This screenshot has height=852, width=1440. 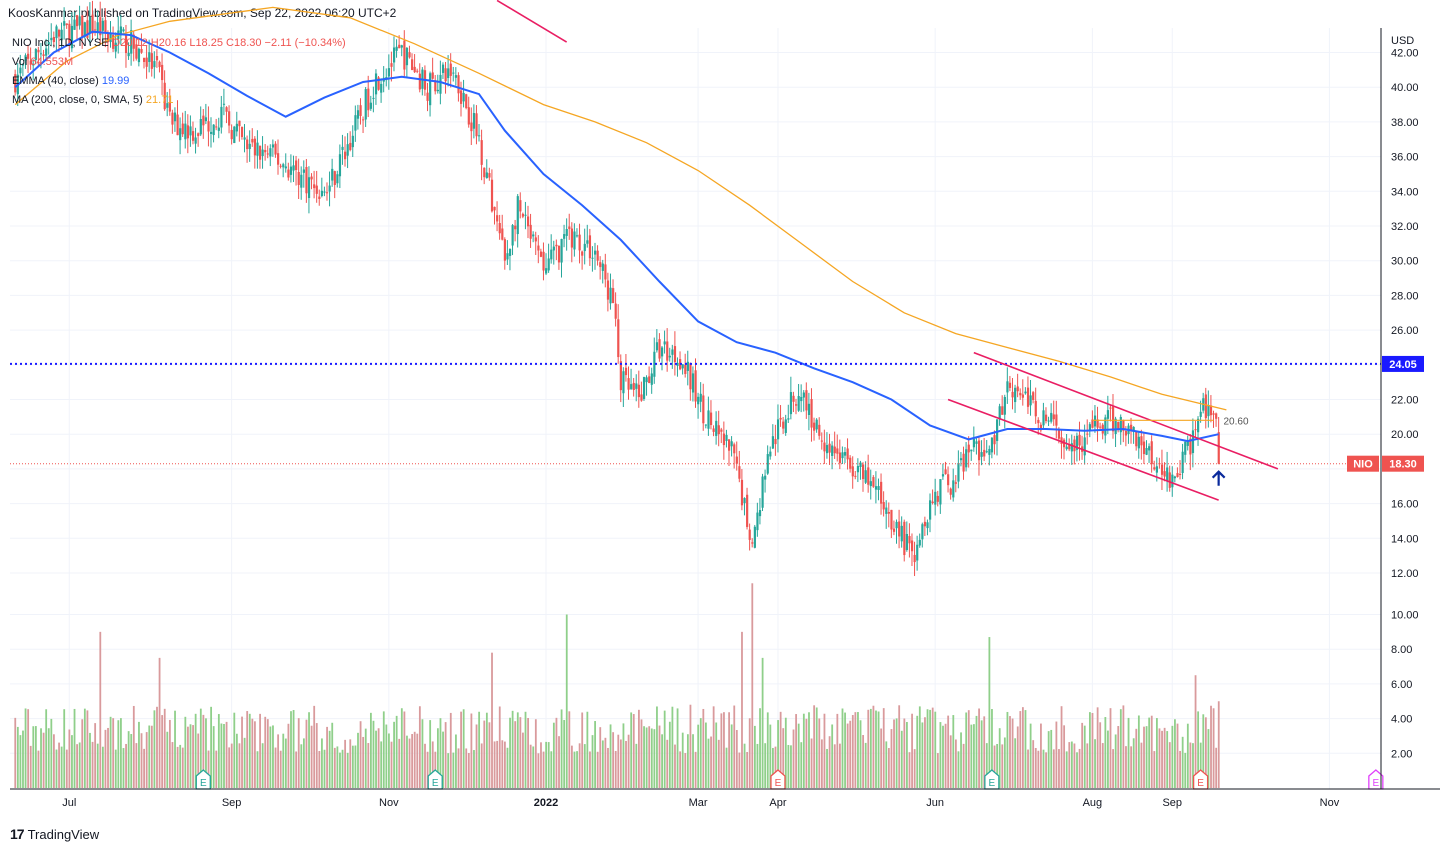 What do you see at coordinates (389, 803) in the screenshot?
I see `x-tick-label: Nov` at bounding box center [389, 803].